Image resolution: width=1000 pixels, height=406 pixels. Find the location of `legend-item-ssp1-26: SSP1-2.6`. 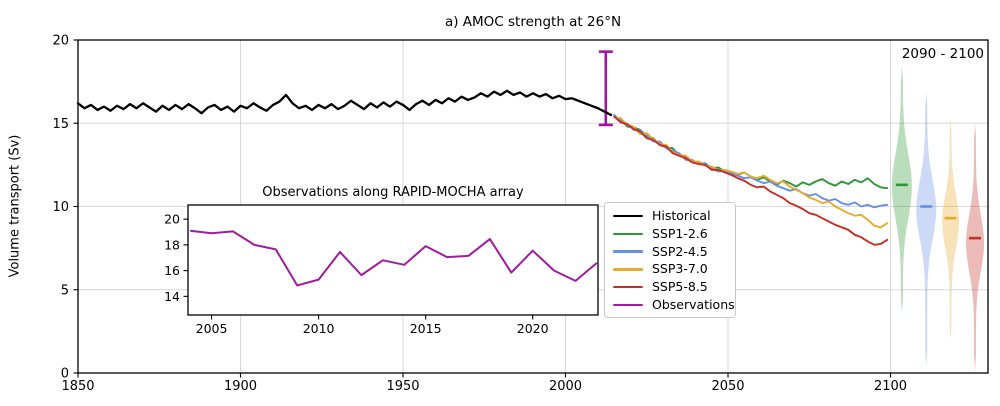

legend-item-ssp1-26: SSP1-2.6 is located at coordinates (671, 234).